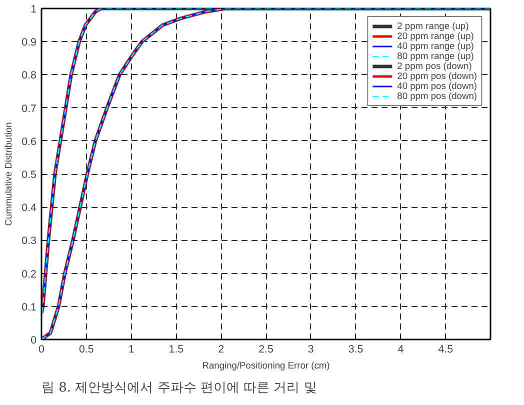 The width and height of the screenshot is (524, 405). I want to click on x-tick-label: 1, so click(131, 350).